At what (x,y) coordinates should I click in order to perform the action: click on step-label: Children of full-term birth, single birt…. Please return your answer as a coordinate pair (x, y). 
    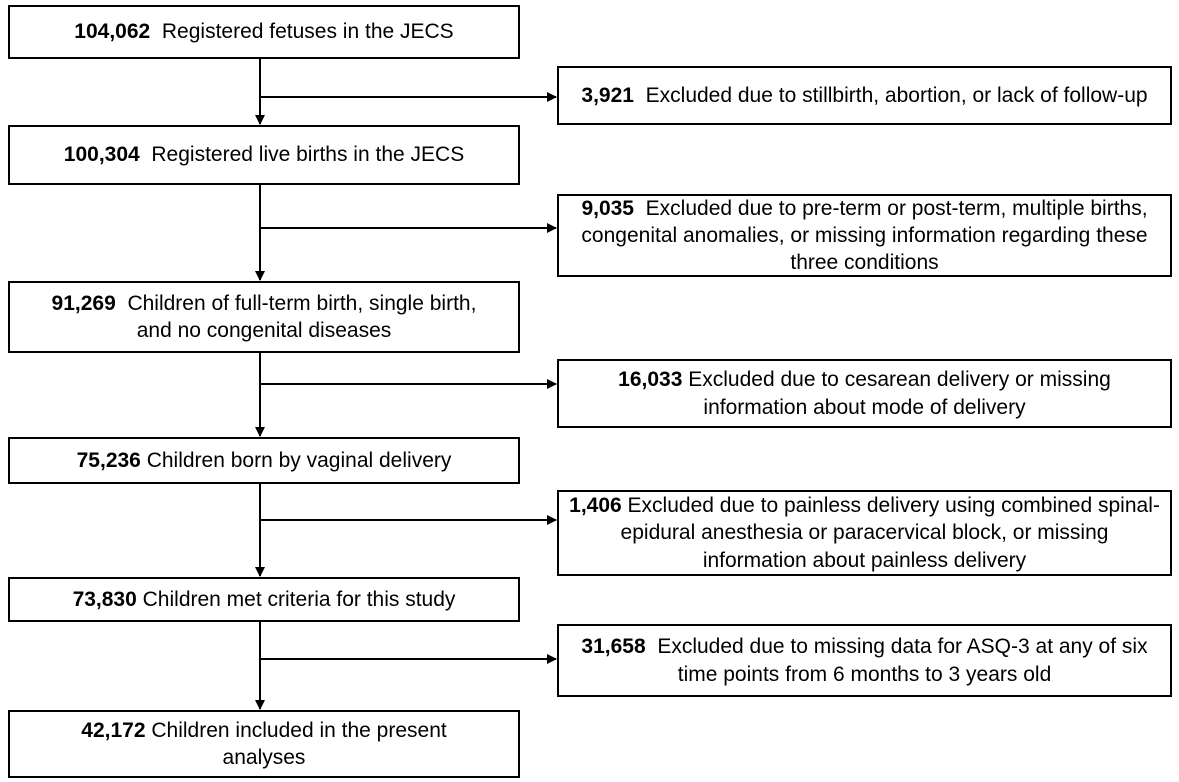
    Looking at the image, I should click on (302, 316).